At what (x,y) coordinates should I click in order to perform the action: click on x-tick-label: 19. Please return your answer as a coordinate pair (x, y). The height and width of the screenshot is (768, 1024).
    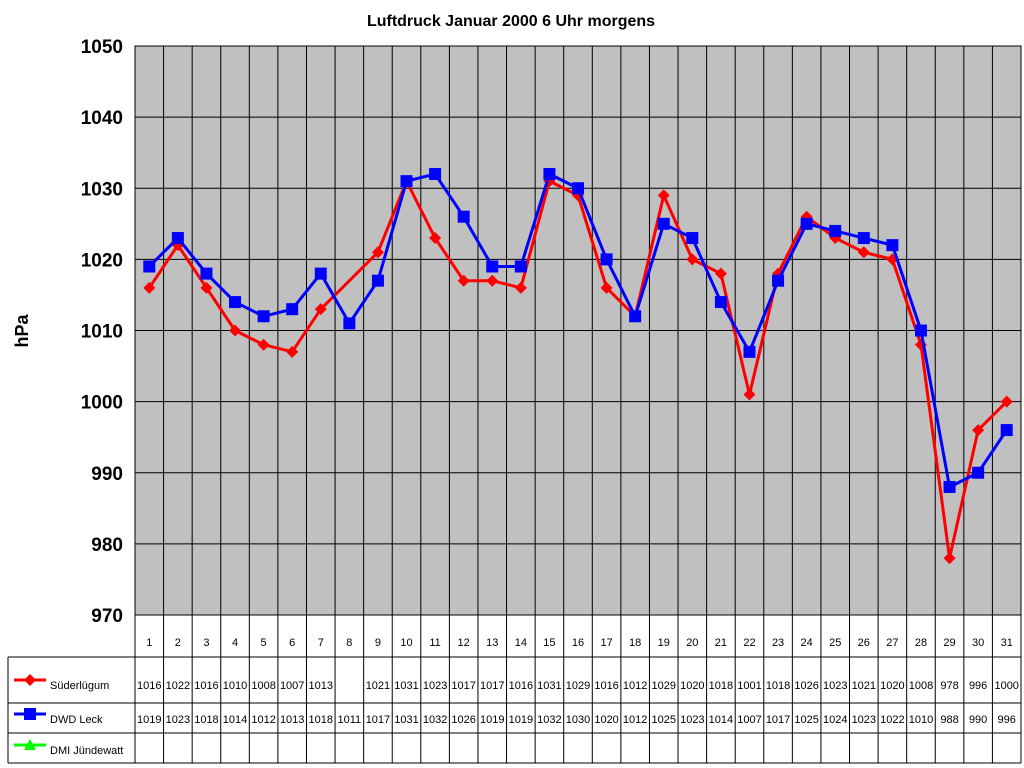
    Looking at the image, I should click on (664, 643).